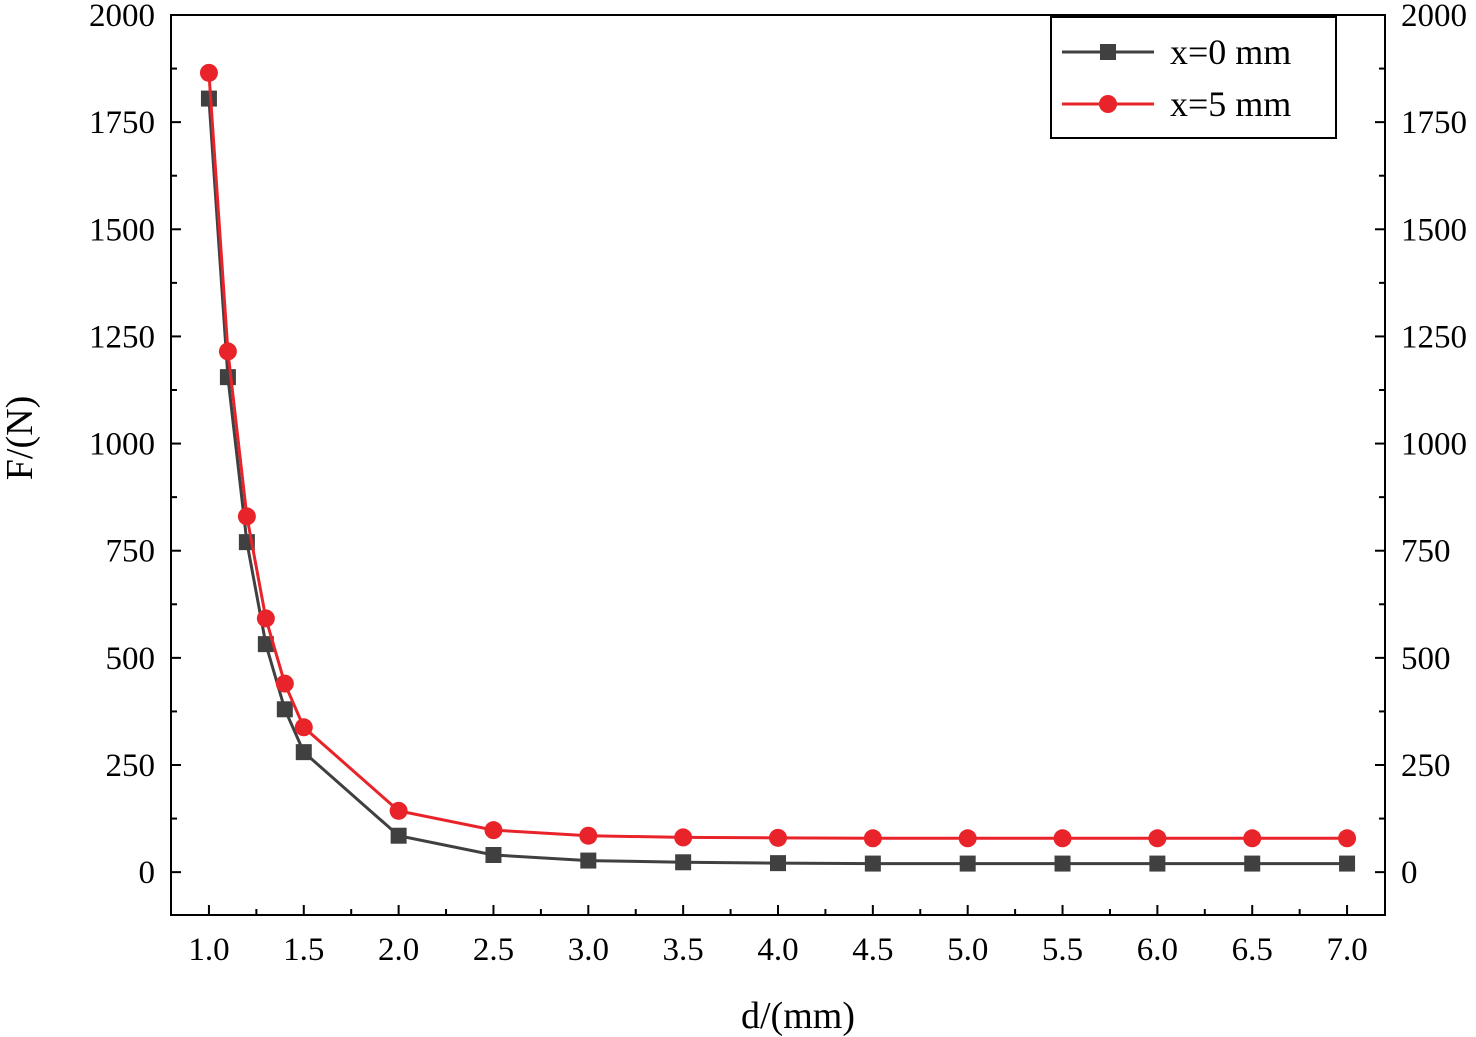 The height and width of the screenshot is (1037, 1476). I want to click on y-tick-label: 1750, so click(122, 123).